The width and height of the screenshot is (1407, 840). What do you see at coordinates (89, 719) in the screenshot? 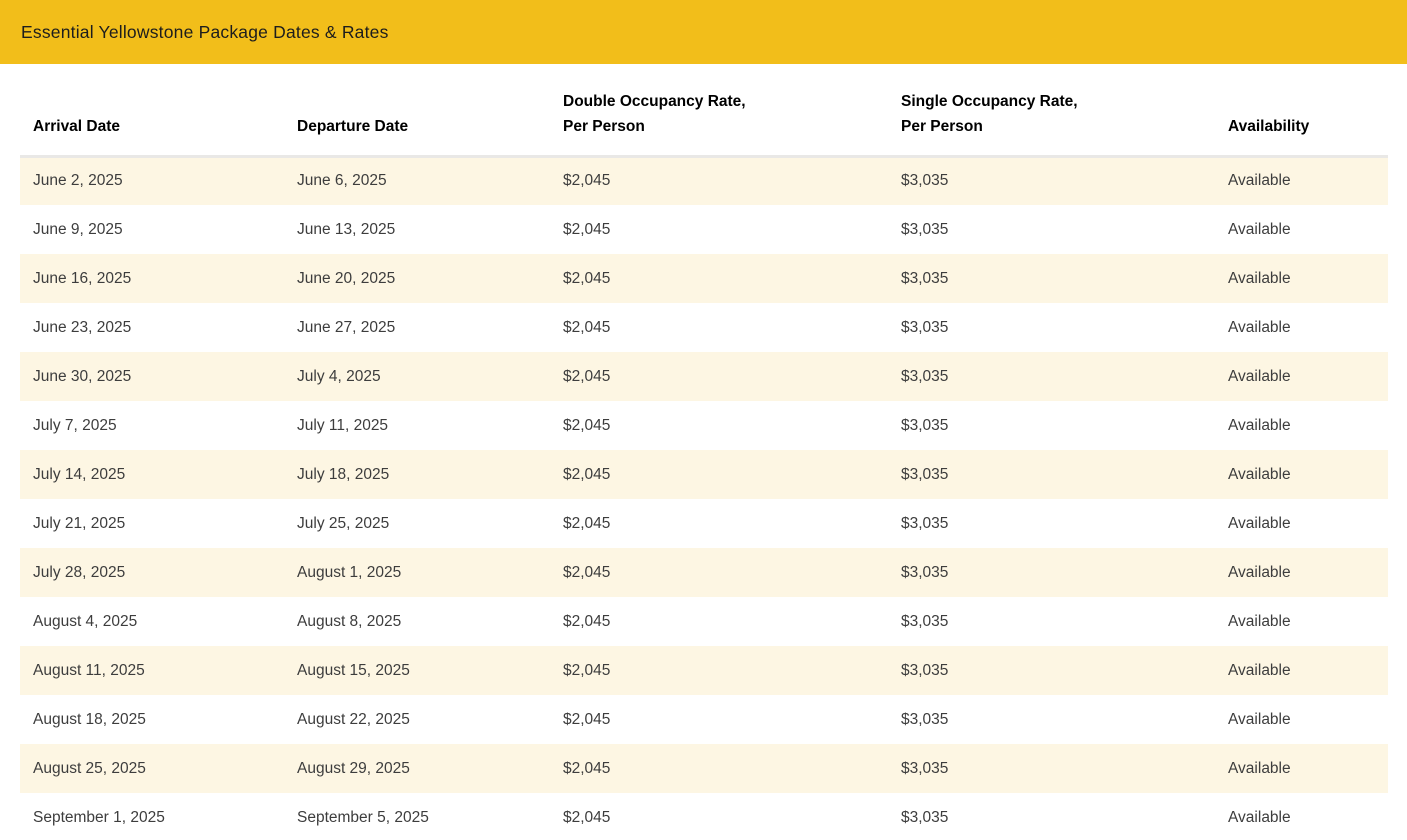
I see `cell-arrival-date: August 18, 2025` at bounding box center [89, 719].